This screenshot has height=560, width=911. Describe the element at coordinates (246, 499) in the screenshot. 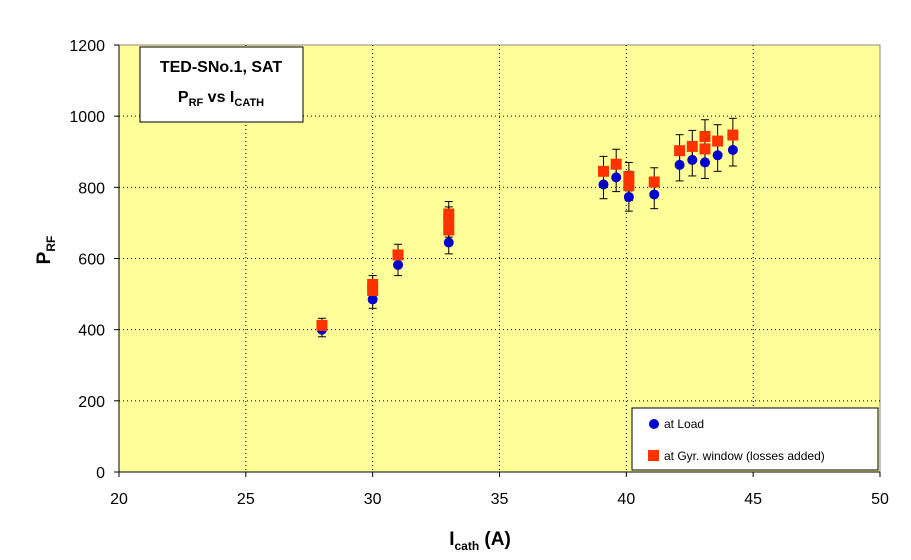

I see `x-tick-label: 25` at that location.